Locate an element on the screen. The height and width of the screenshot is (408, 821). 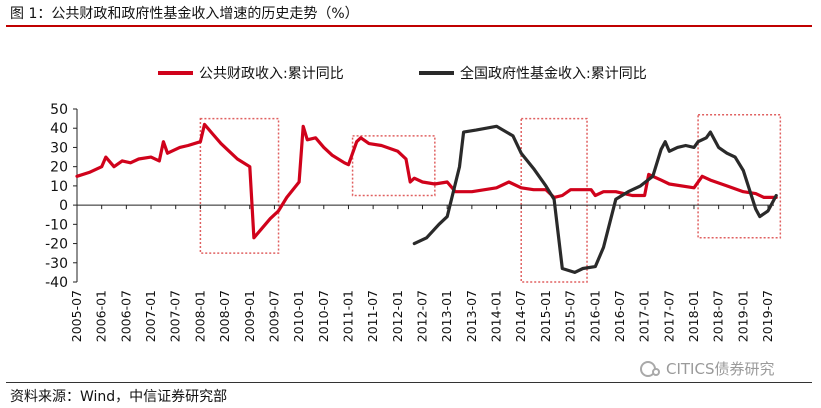
y-tick-label: 0 is located at coordinates (63, 206).